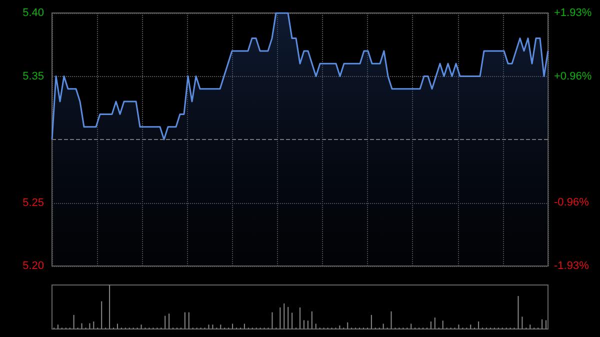 This screenshot has width=600, height=337. Describe the element at coordinates (573, 76) in the screenshot. I see `y2-tick-label: +0.96%` at that location.